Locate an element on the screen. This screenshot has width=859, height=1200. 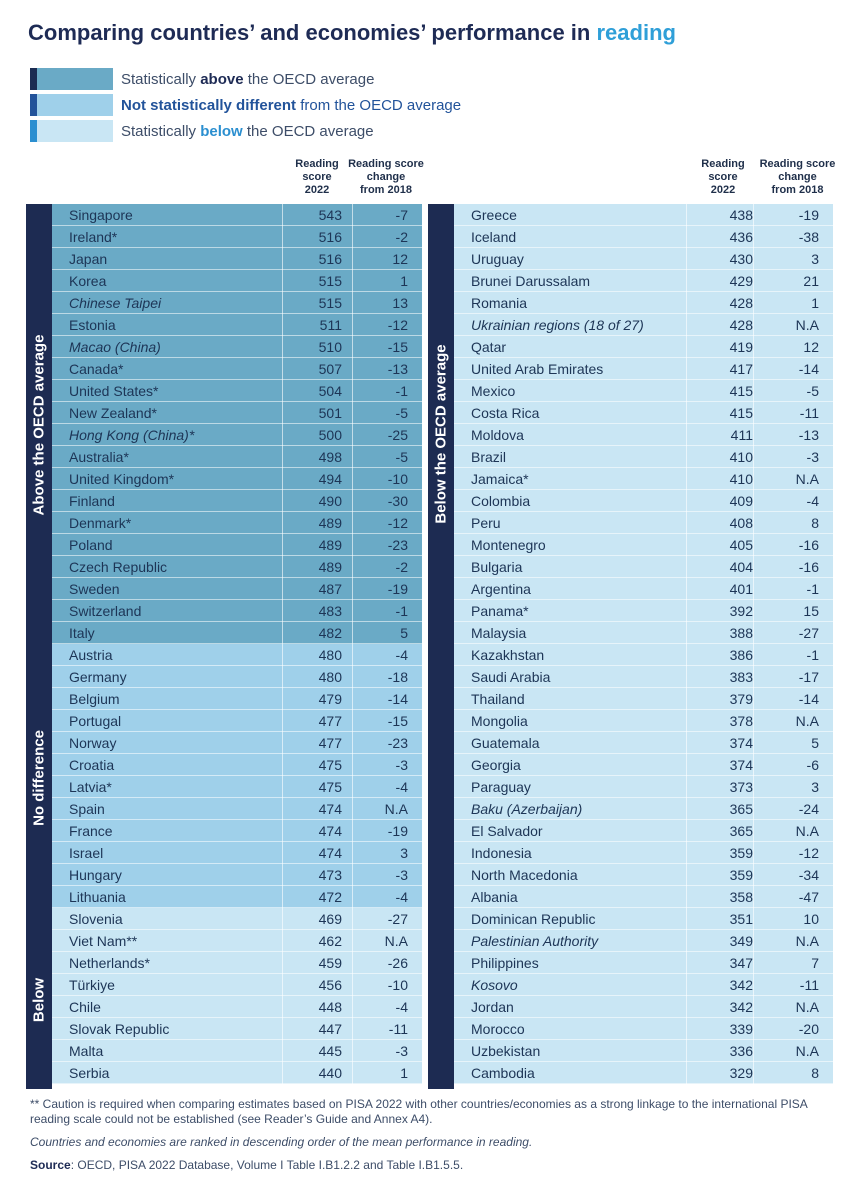
country-name: Malaysia is located at coordinates (499, 632).